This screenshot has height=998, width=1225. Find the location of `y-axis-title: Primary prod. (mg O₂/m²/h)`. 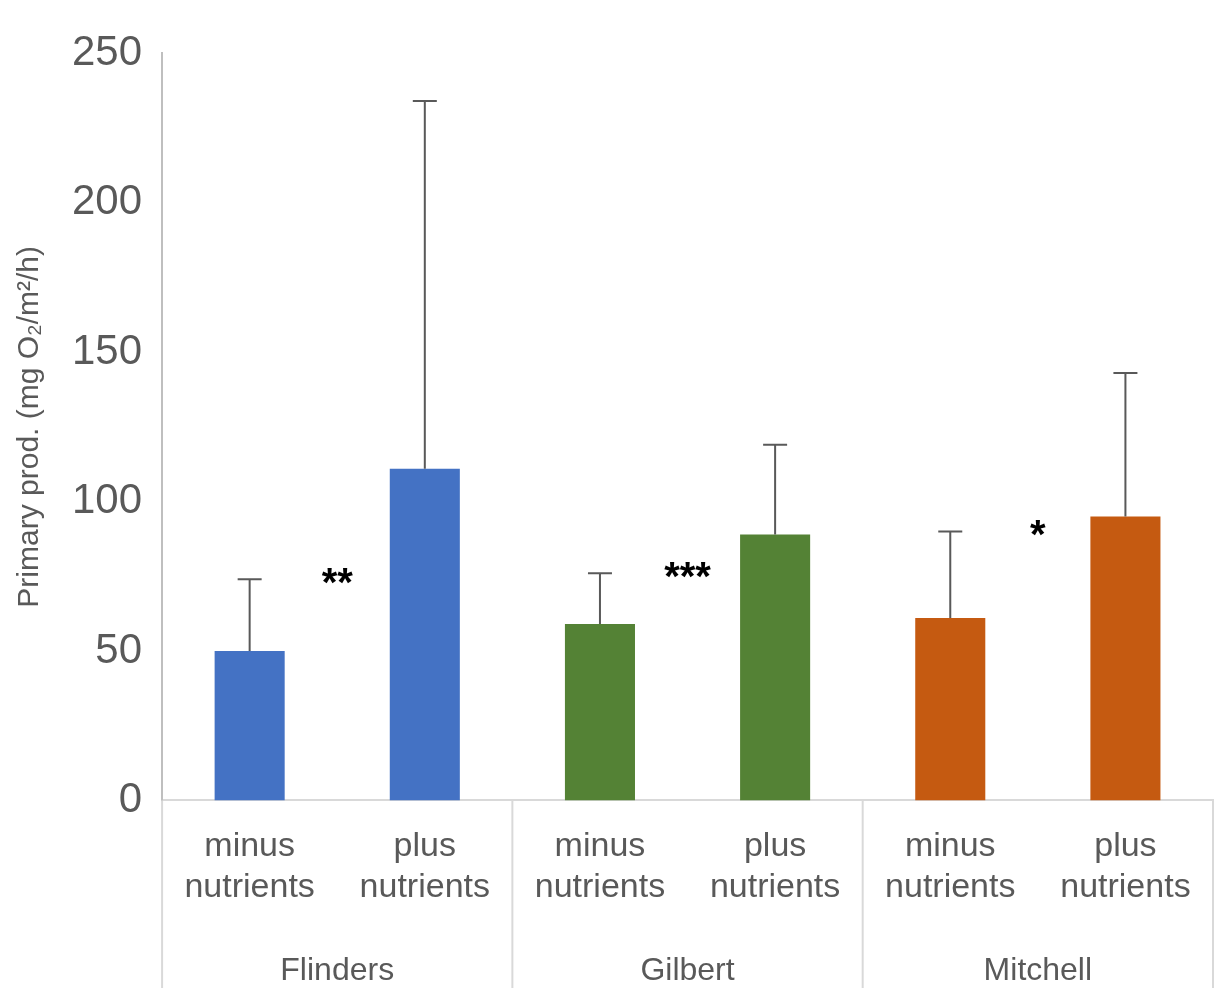

y-axis-title: Primary prod. (mg O₂/m²/h) is located at coordinates (28, 426).